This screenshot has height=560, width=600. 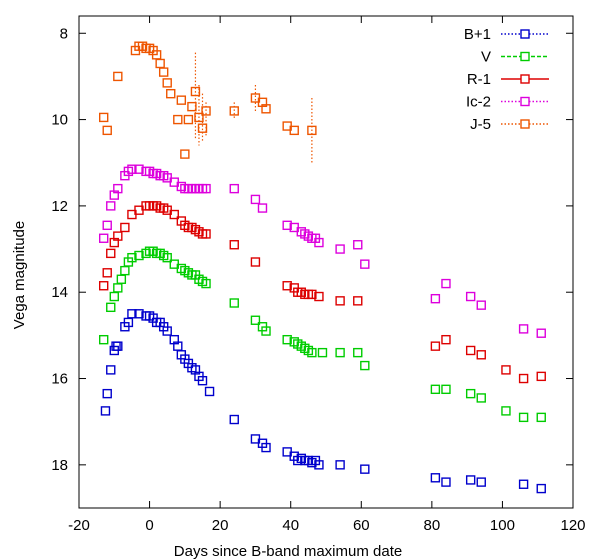 I want to click on y-tick-label: 14, so click(x=59, y=292).